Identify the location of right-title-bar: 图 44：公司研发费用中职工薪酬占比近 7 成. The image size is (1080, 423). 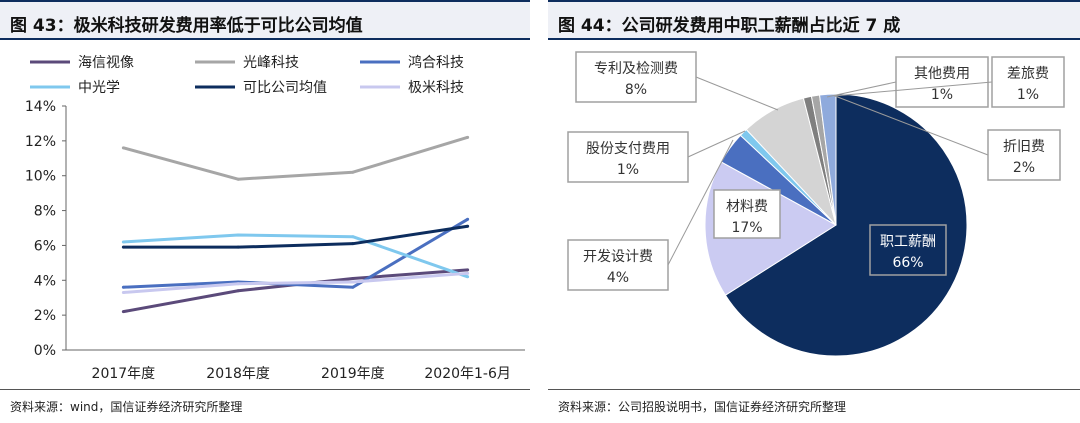
(814, 20).